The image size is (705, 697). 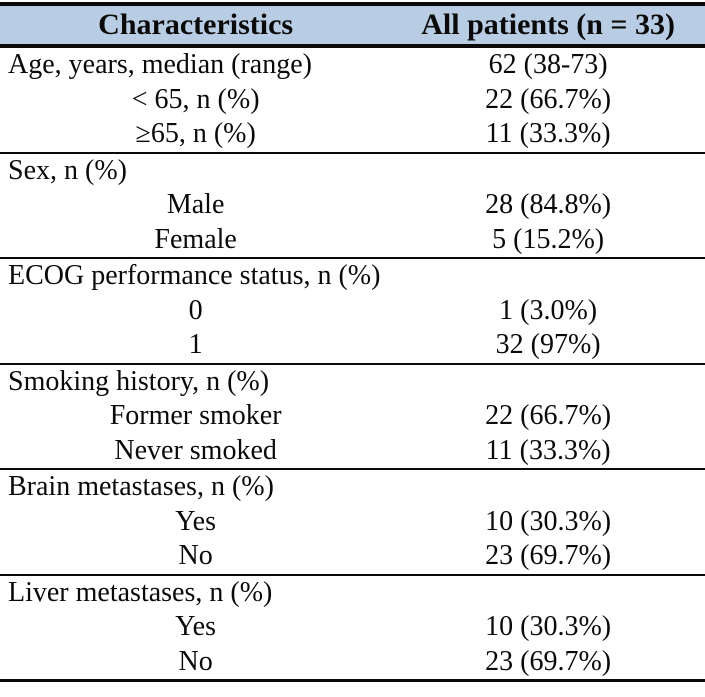 I want to click on table-row: Age, years, median (range) 62 (38-73), so click(x=352, y=65).